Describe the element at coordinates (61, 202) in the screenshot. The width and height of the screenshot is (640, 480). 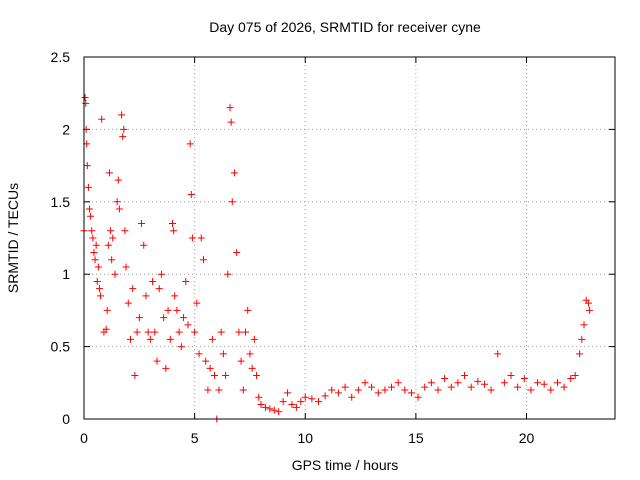
I see `y-tick-label: 1.5` at that location.